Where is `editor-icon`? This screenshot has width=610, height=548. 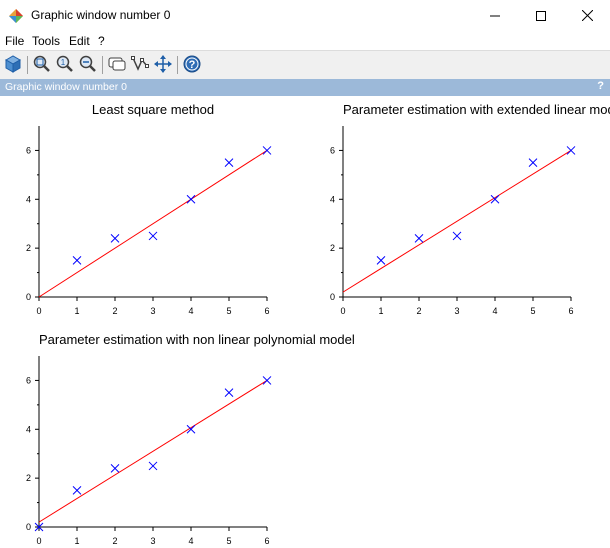
editor-icon is located at coordinates (140, 64).